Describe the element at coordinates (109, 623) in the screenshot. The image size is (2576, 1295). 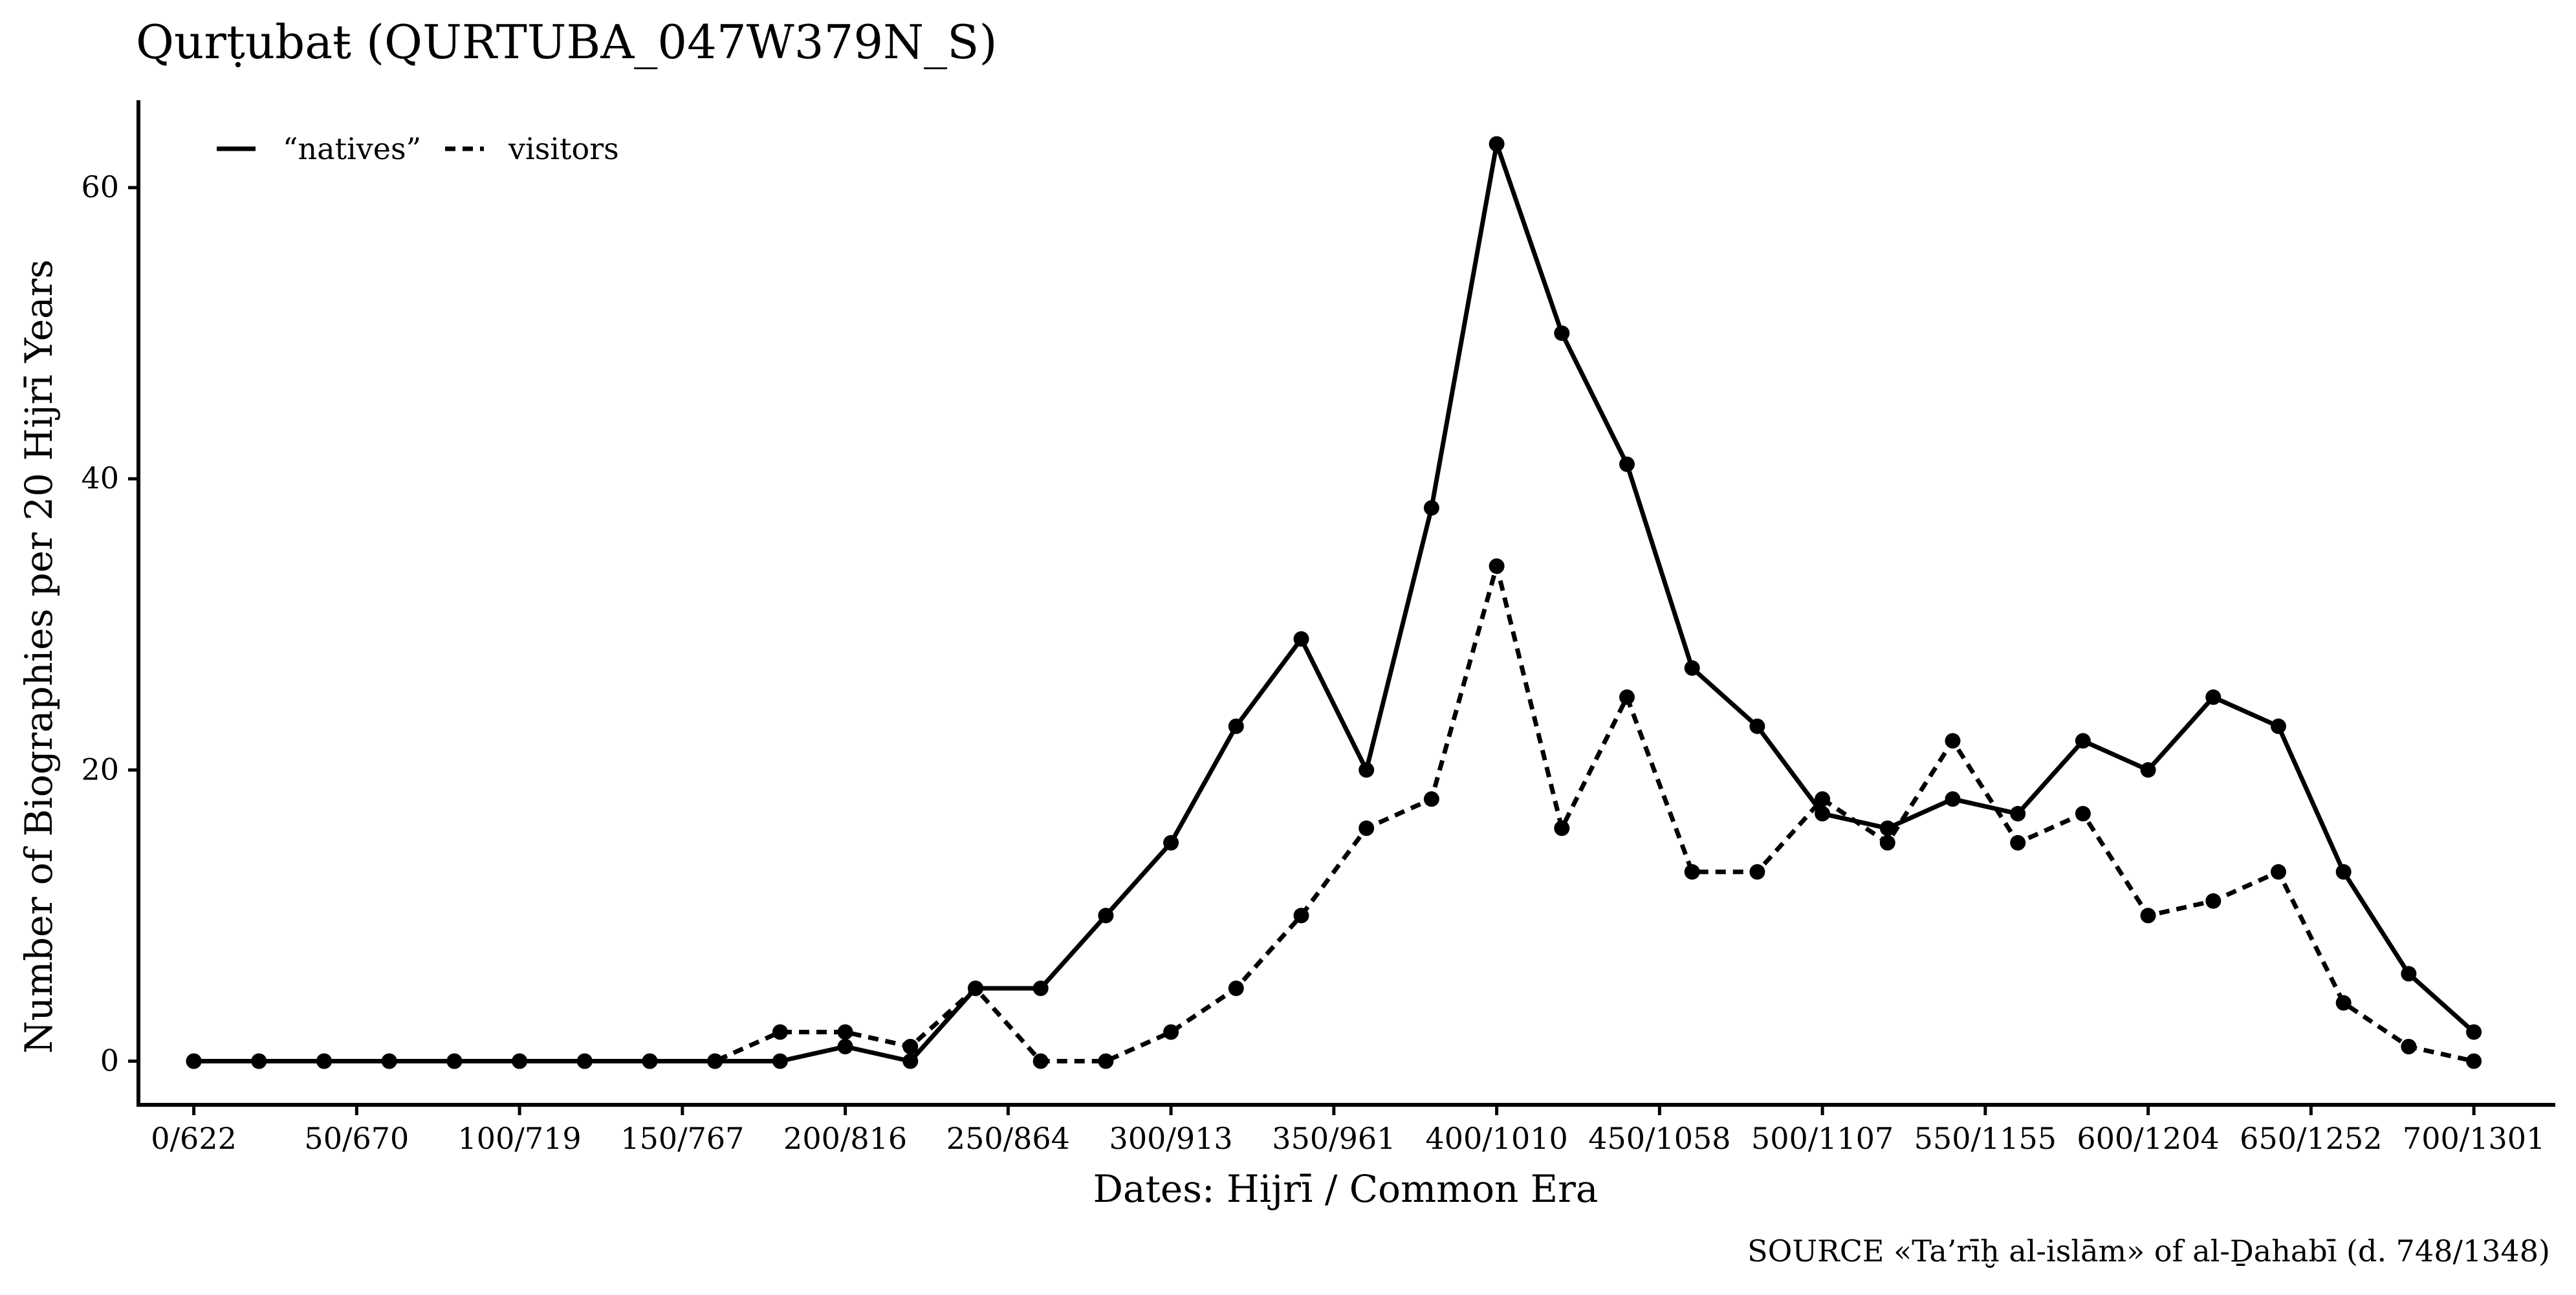
I see `y-ticks: 0 20 40 60` at that location.